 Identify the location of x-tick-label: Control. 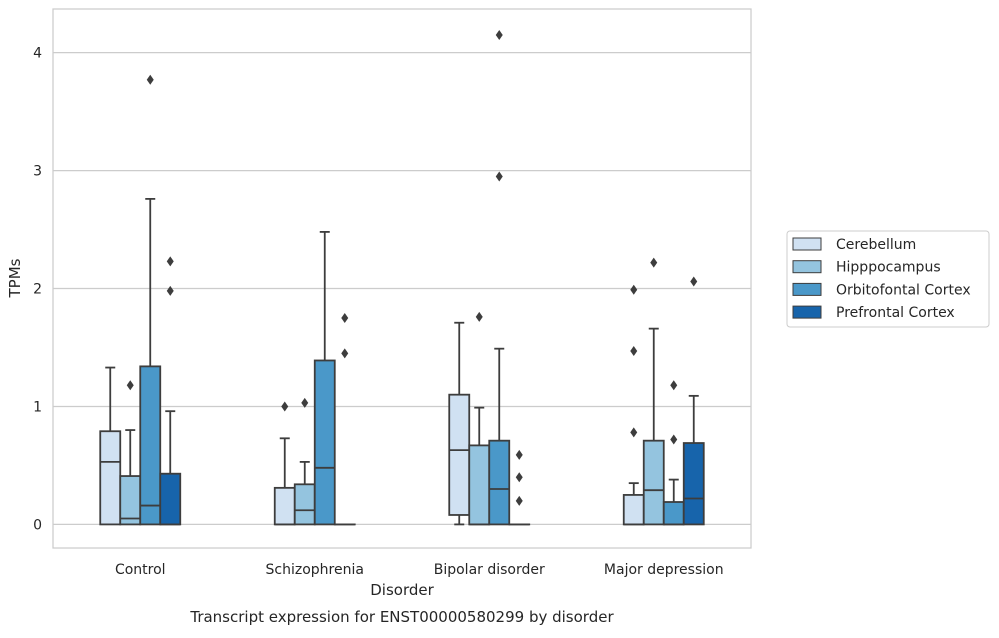
(140, 570).